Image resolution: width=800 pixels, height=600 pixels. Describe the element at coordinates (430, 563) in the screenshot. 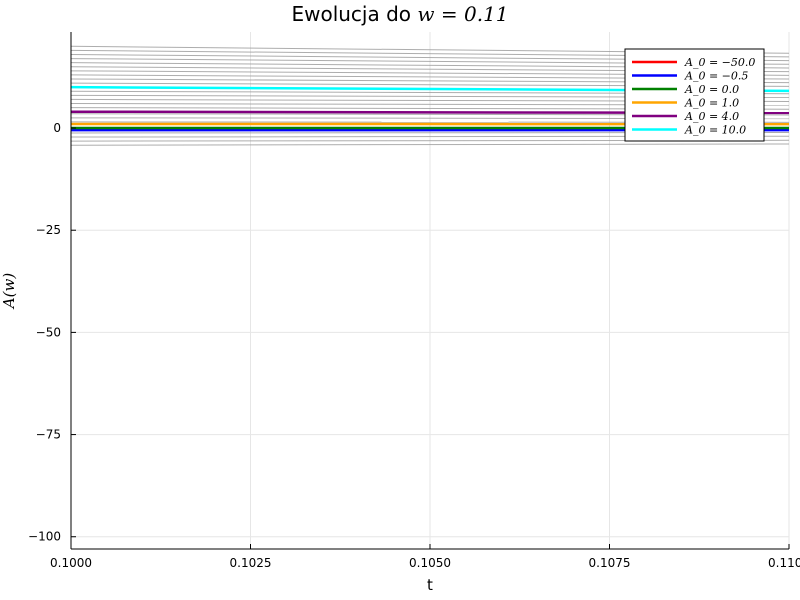

I see `x-tick-label: 0.1050` at that location.